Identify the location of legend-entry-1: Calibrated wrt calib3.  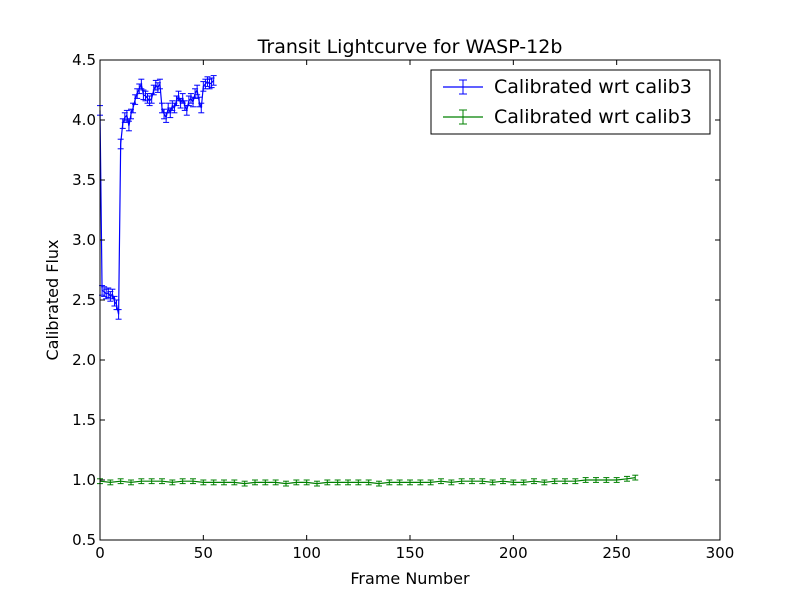
(567, 87).